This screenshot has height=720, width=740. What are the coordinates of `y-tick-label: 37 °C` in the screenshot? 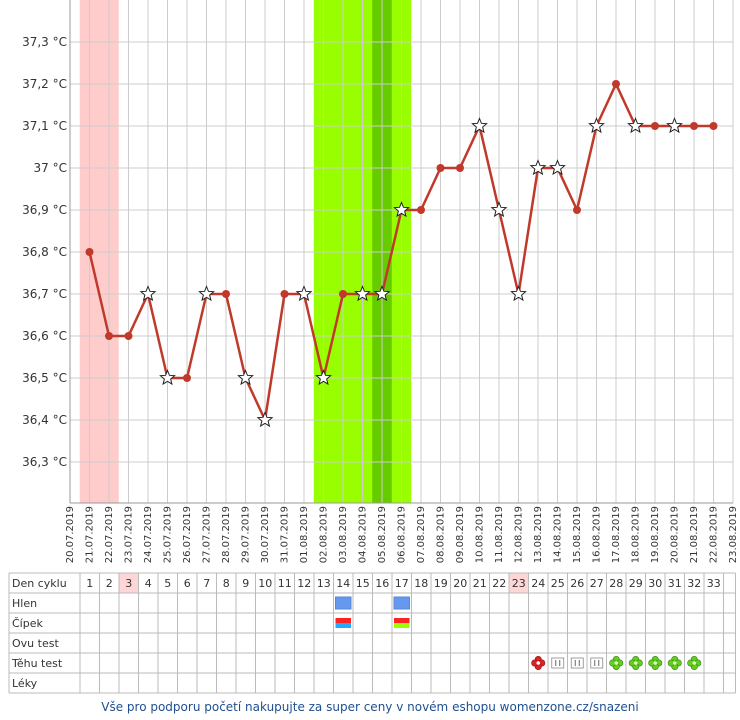 It's located at (50, 168).